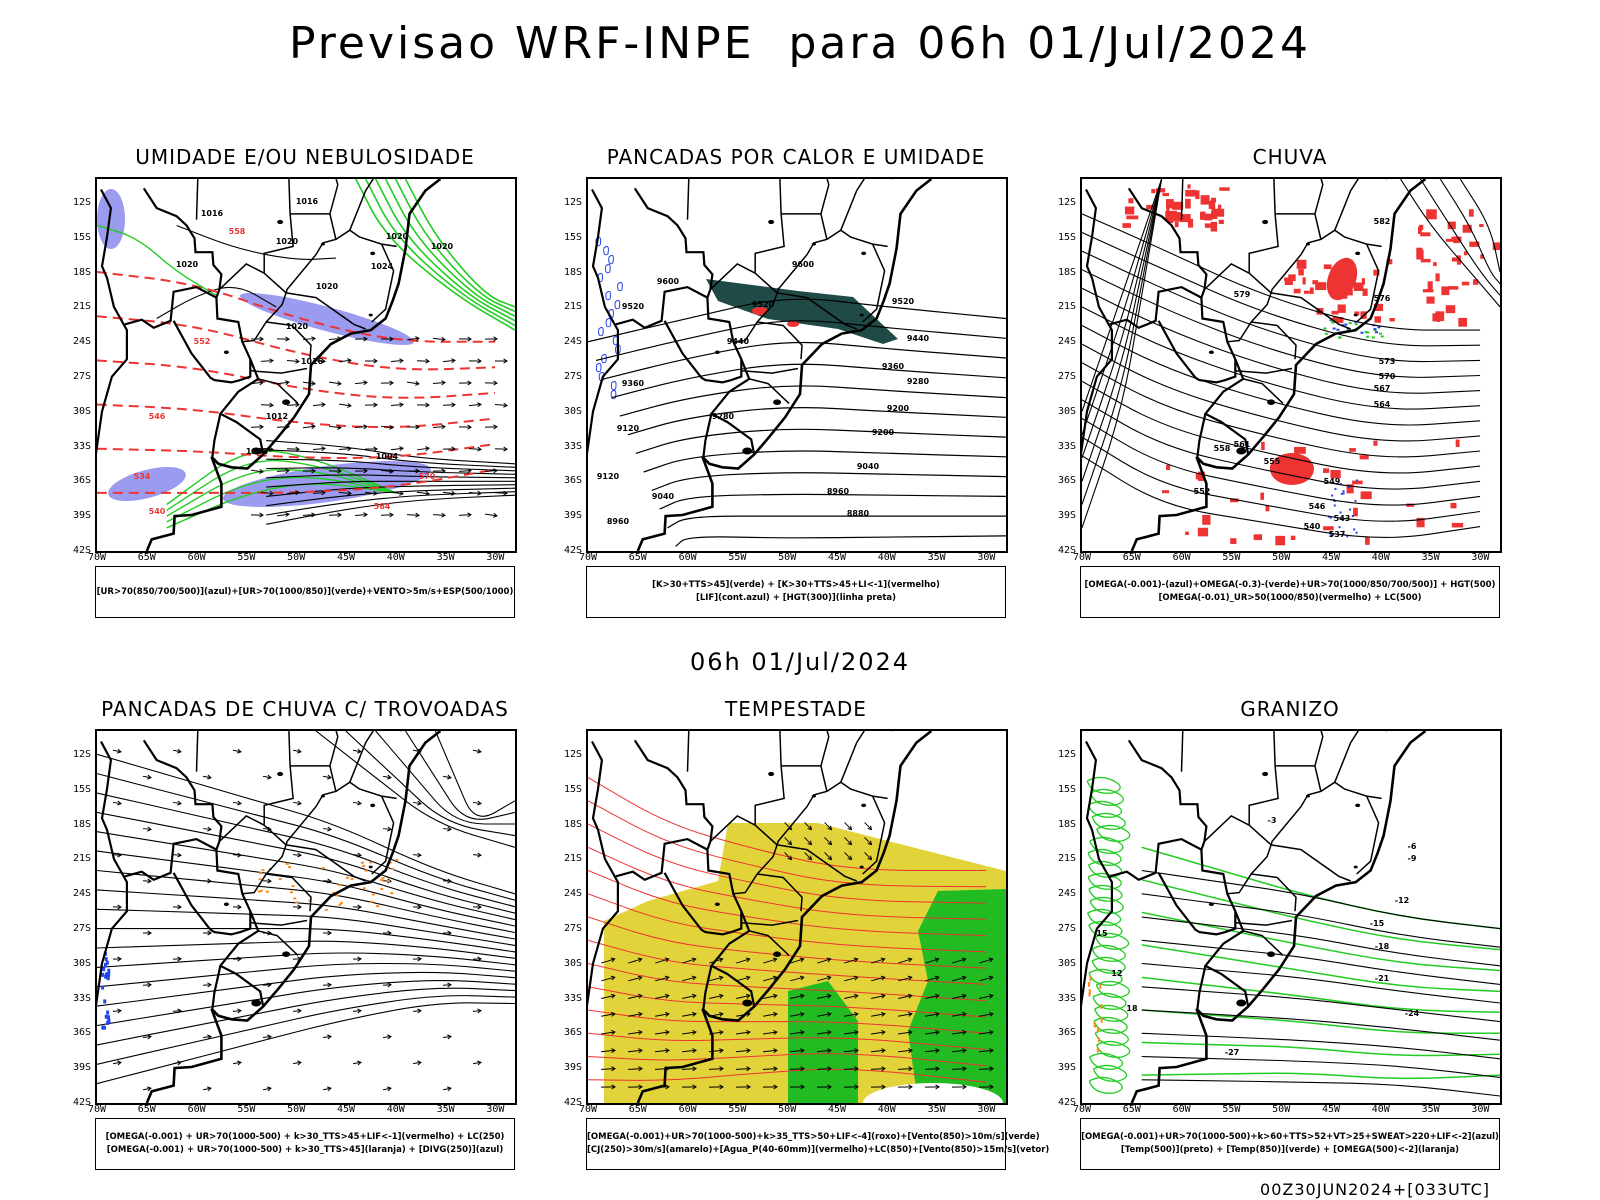 This screenshot has width=1600, height=1200. I want to click on latitude-tick-label: 30S, so click(572, 963).